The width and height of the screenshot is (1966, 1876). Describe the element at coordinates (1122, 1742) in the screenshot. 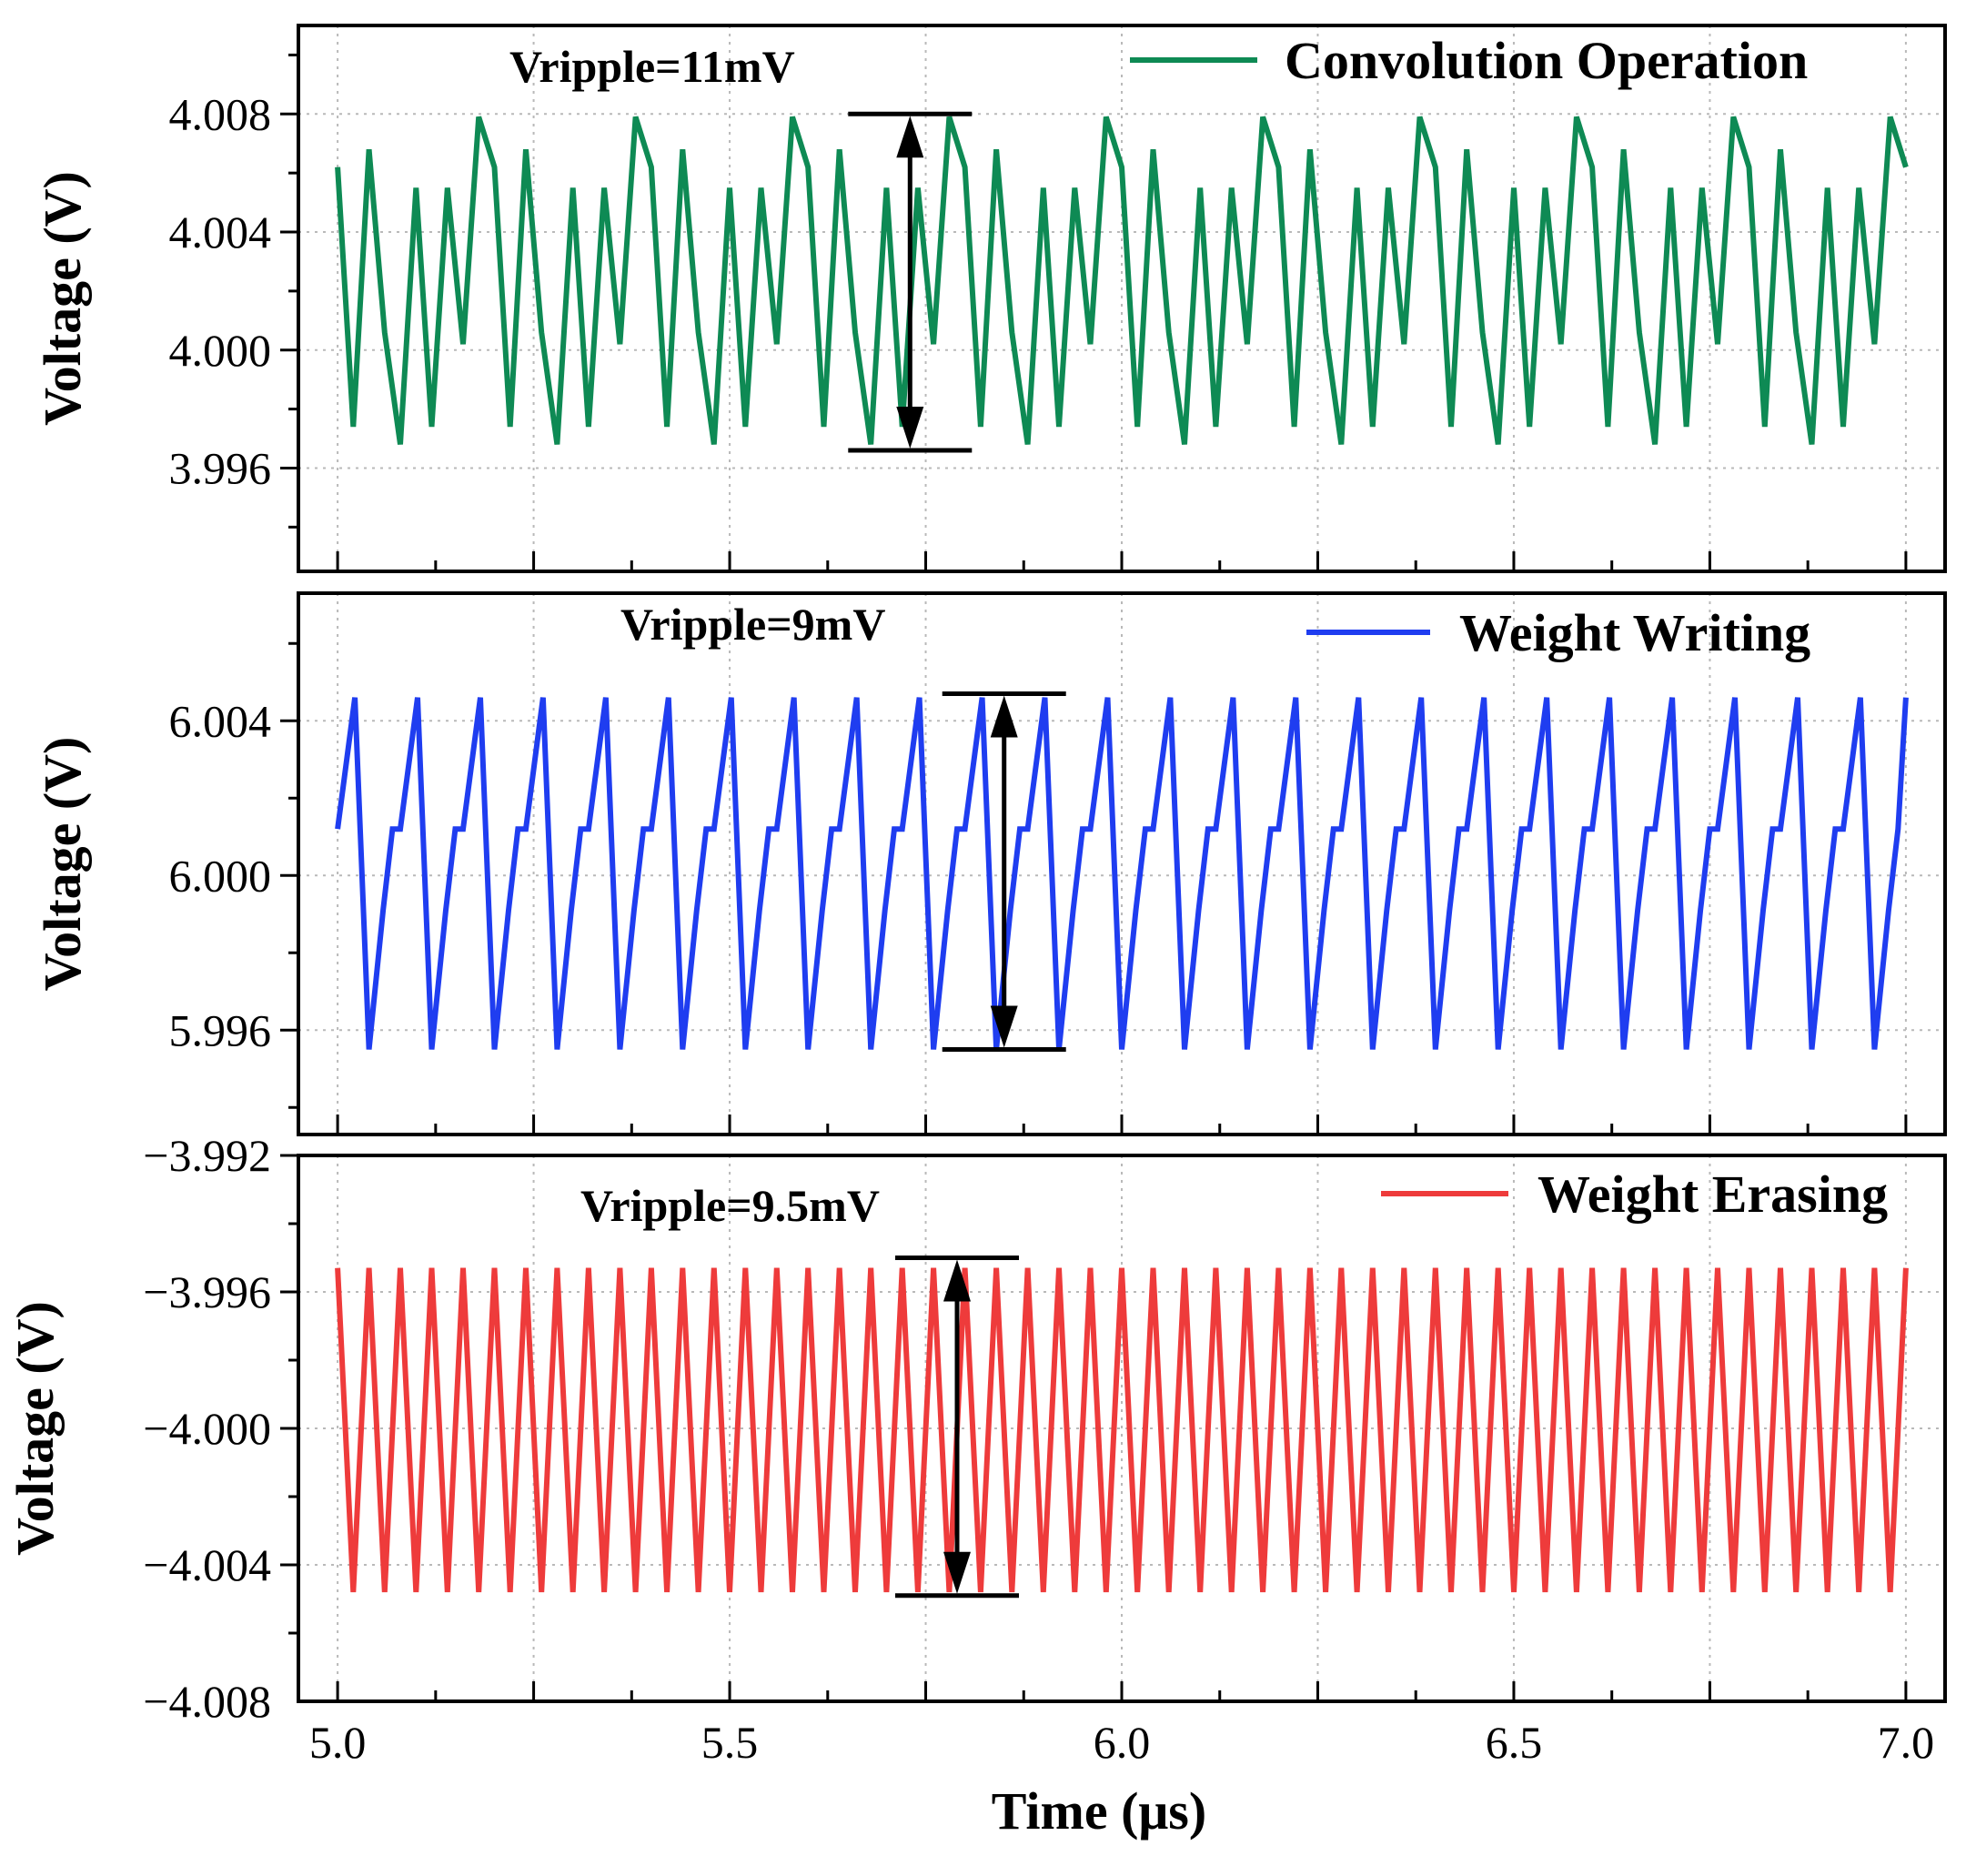

I see `x-tick-label: 6.0` at that location.